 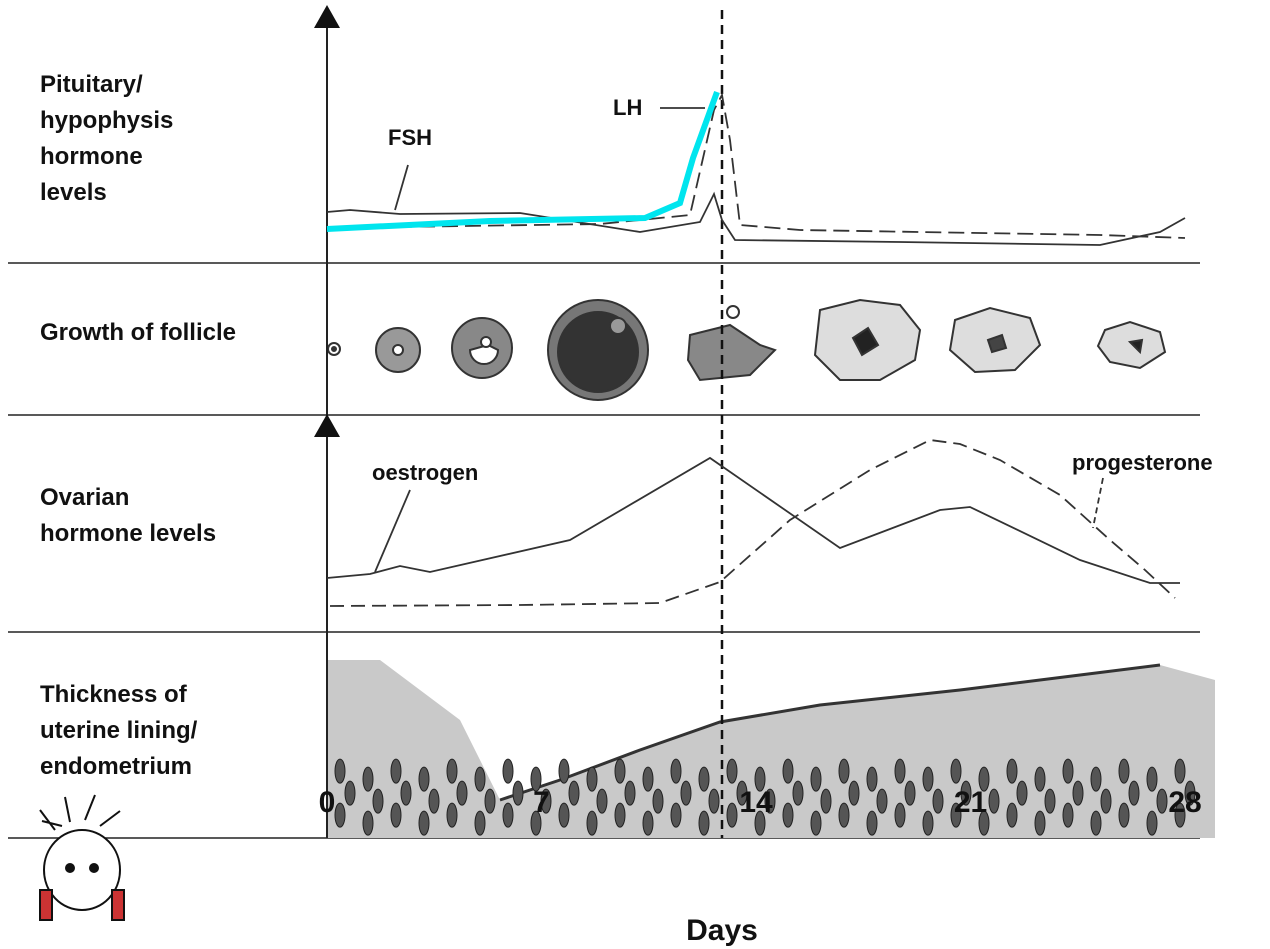 I want to click on endometrium, so click(x=771, y=749).